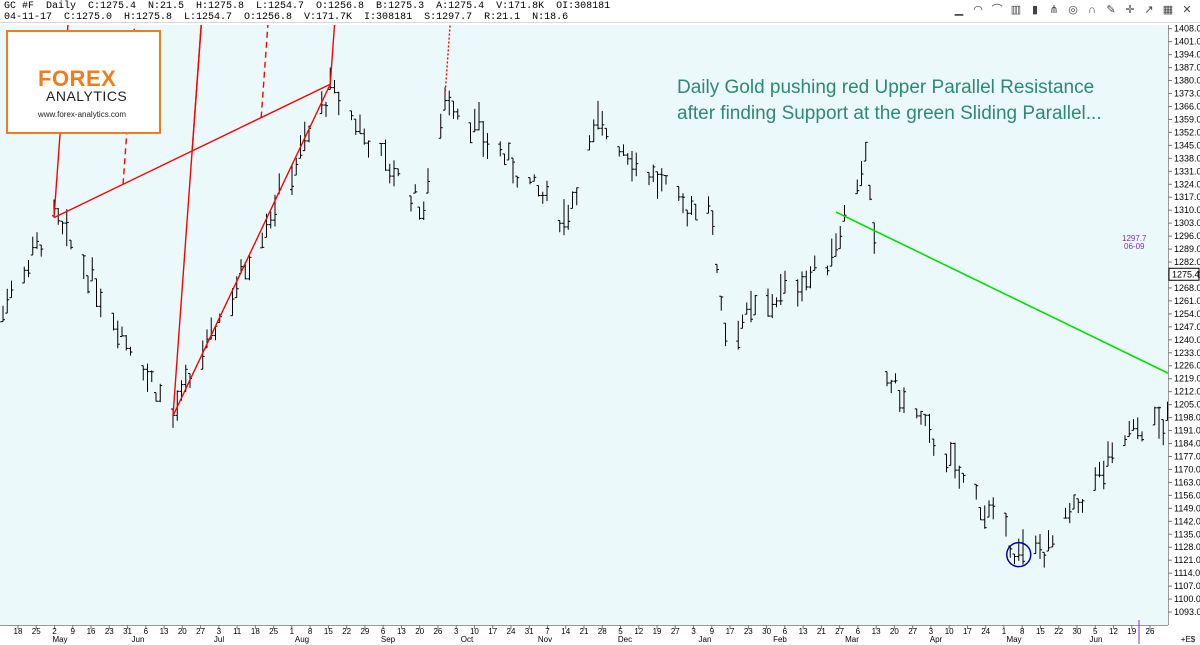 The height and width of the screenshot is (645, 1200). I want to click on y-tick-label: 1324.0, so click(1187, 184).